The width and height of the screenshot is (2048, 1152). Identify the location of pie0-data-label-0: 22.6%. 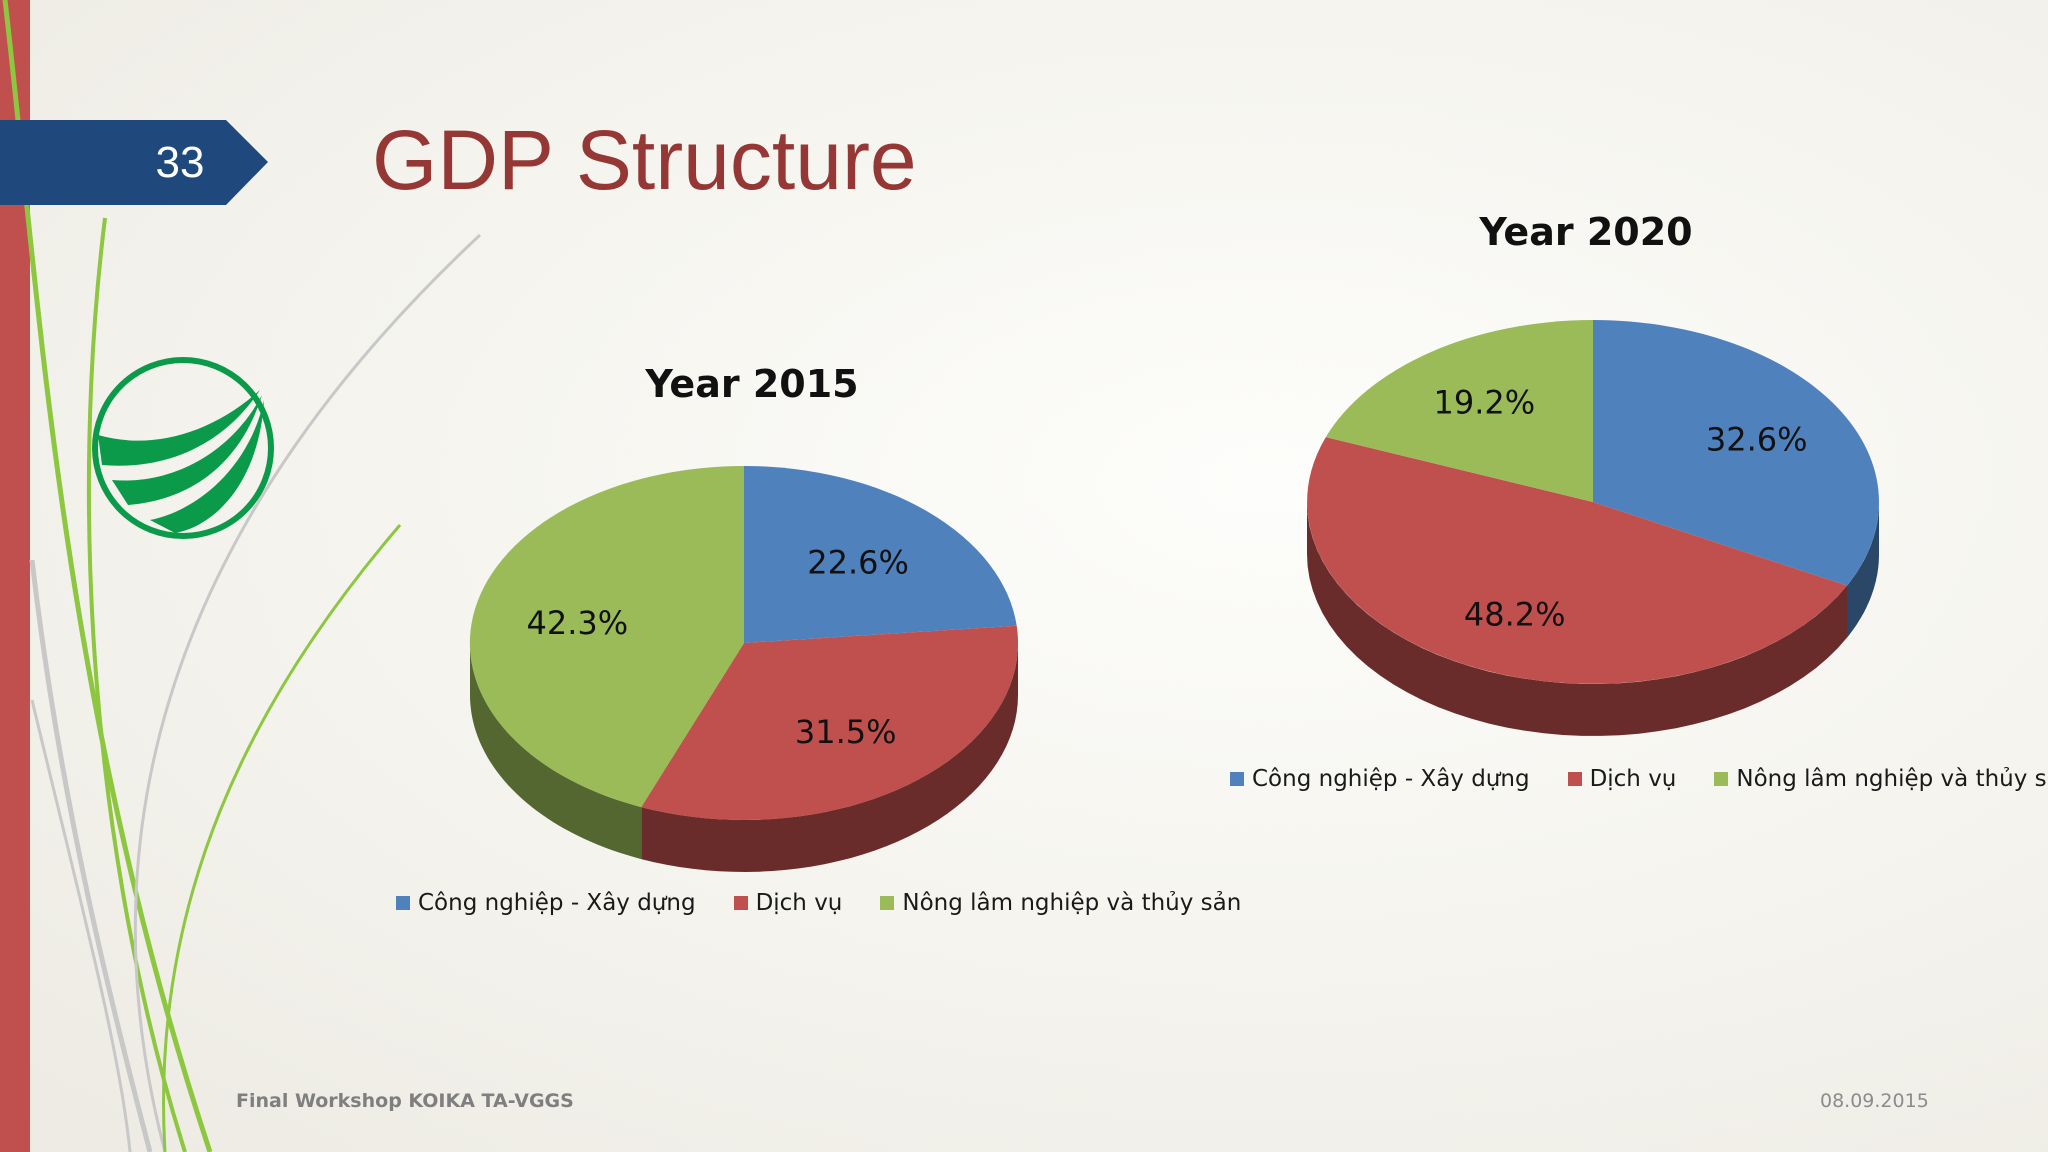
(858, 563).